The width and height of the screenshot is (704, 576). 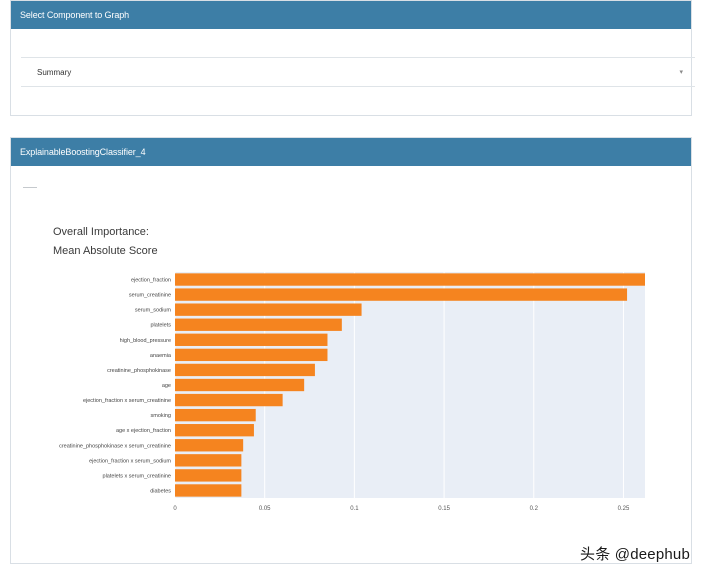 What do you see at coordinates (161, 416) in the screenshot?
I see `y-tick-label: smoking` at bounding box center [161, 416].